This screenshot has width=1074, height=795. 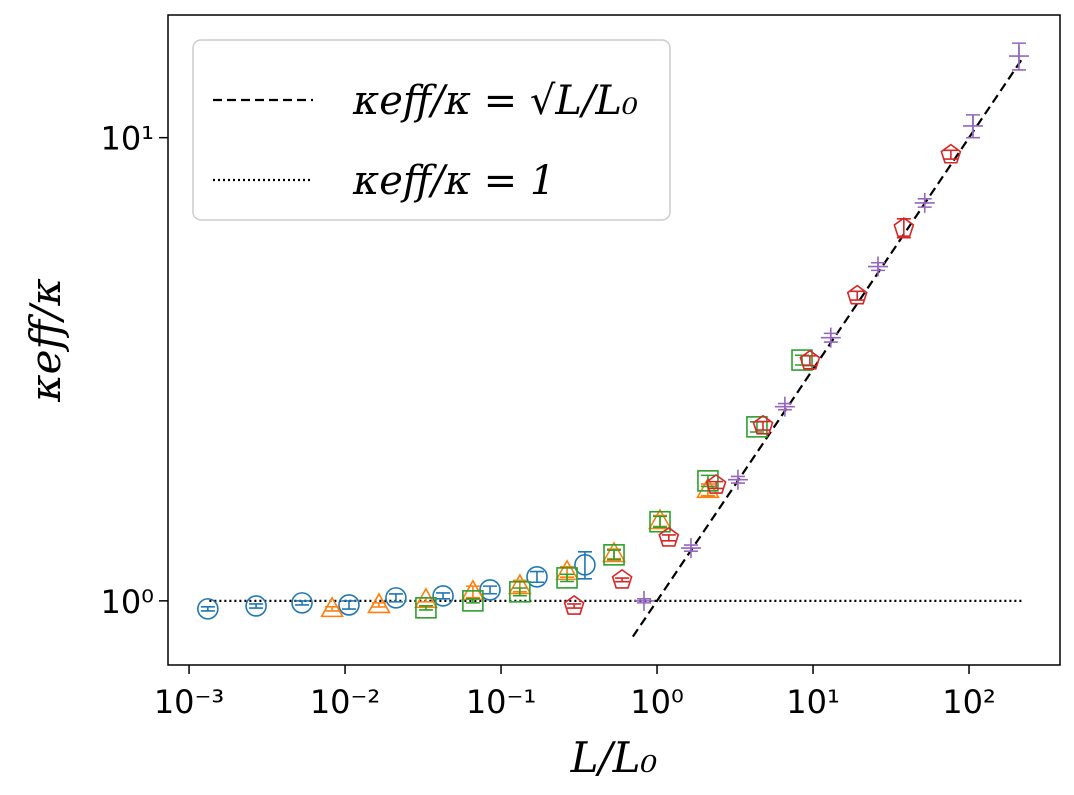 I want to click on x-tick-label: 10², so click(x=969, y=702).